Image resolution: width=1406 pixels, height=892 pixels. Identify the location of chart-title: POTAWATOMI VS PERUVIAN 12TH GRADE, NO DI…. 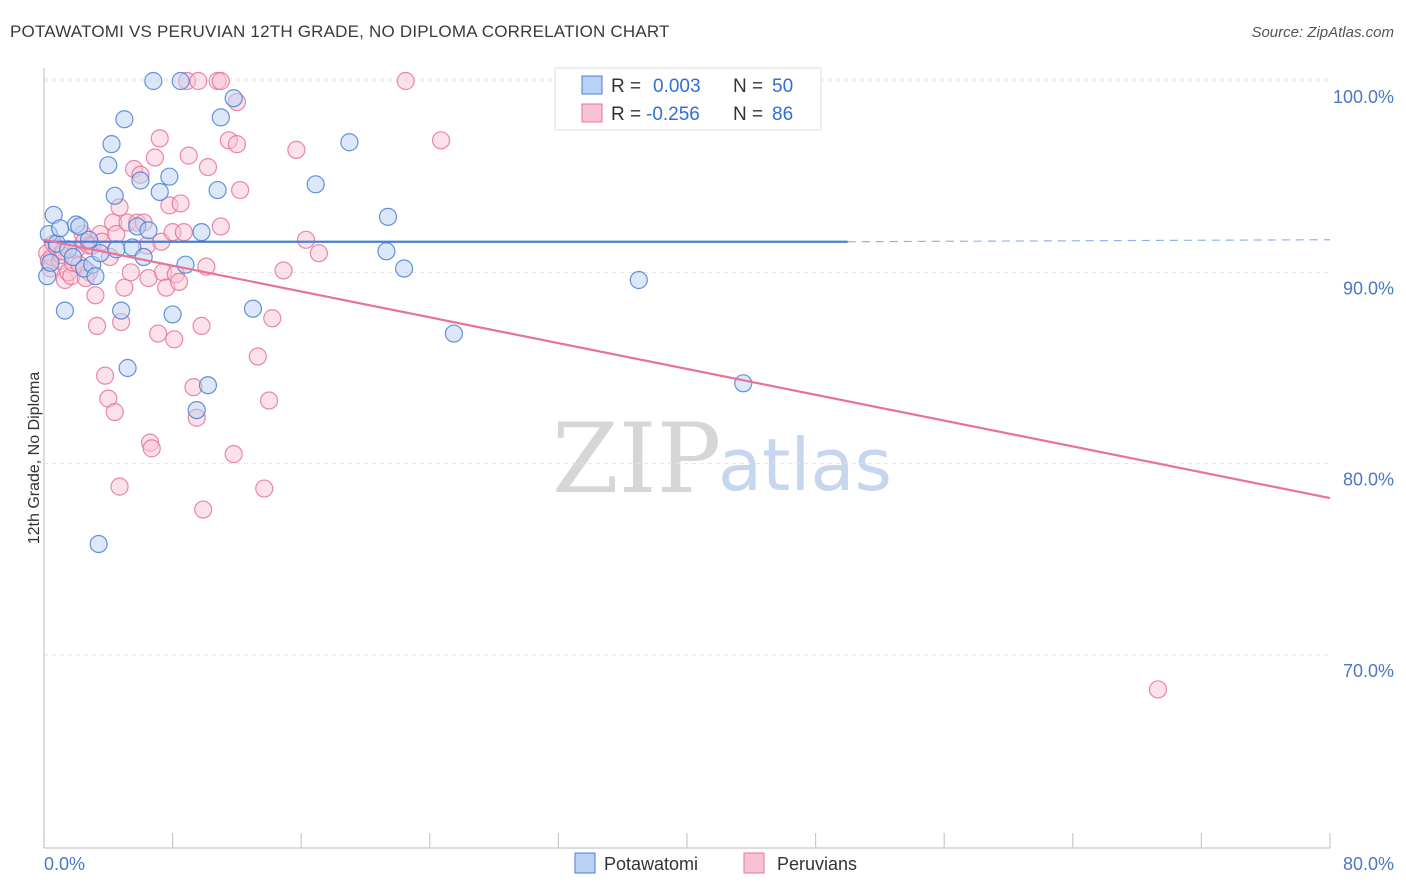
(340, 31).